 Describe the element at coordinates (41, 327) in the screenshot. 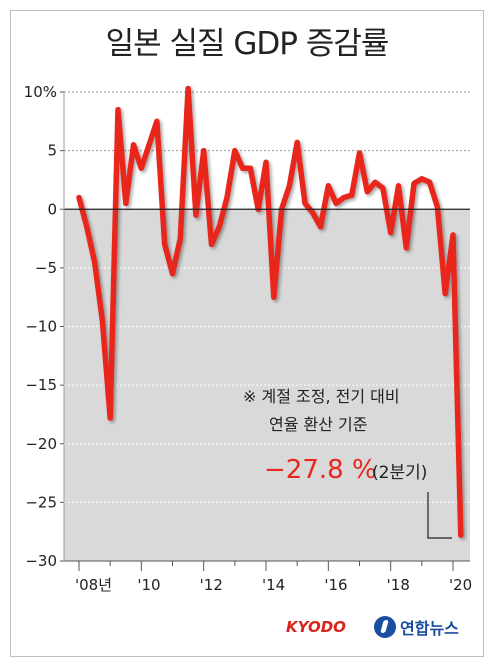

I see `y-tick-label: −10` at that location.